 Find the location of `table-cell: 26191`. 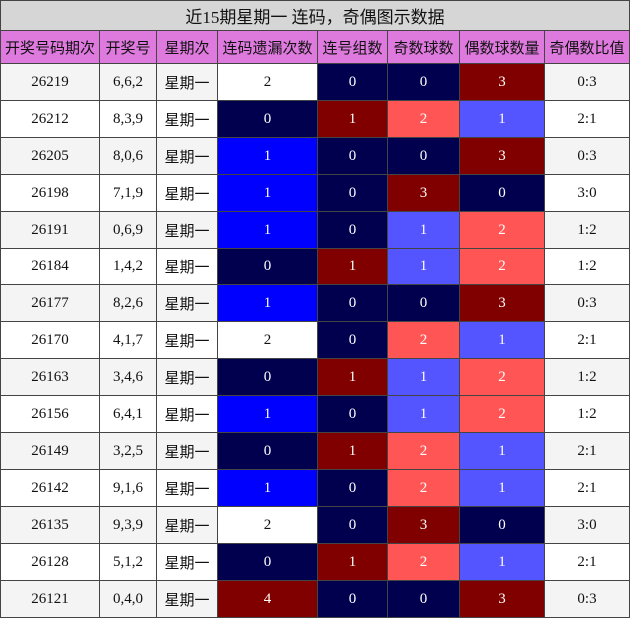

table-cell: 26191 is located at coordinates (50, 230).